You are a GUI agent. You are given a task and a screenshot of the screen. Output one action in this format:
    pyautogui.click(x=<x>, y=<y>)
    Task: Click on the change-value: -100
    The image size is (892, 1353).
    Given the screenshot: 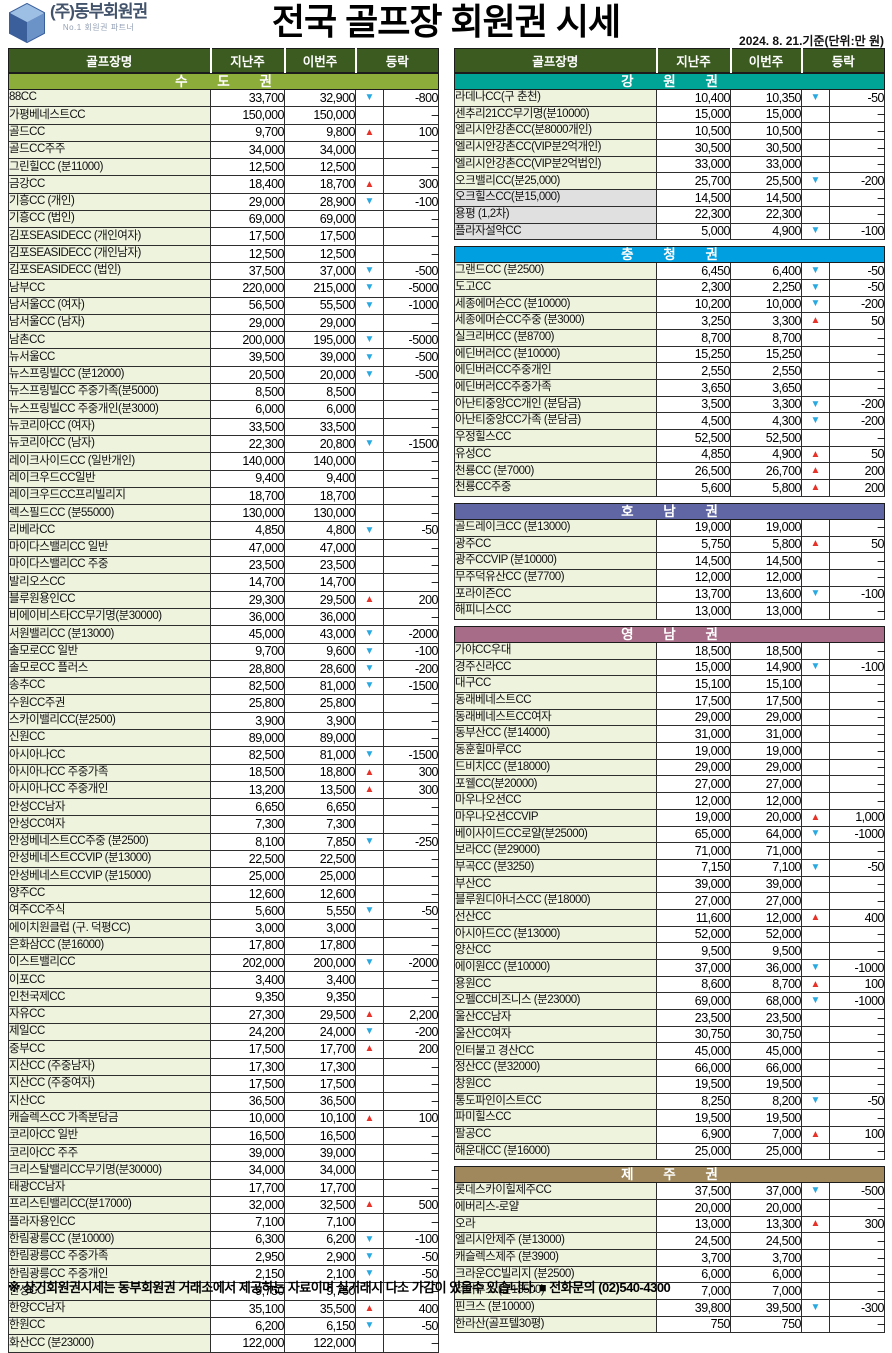 What is the action you would take?
    pyautogui.click(x=857, y=667)
    